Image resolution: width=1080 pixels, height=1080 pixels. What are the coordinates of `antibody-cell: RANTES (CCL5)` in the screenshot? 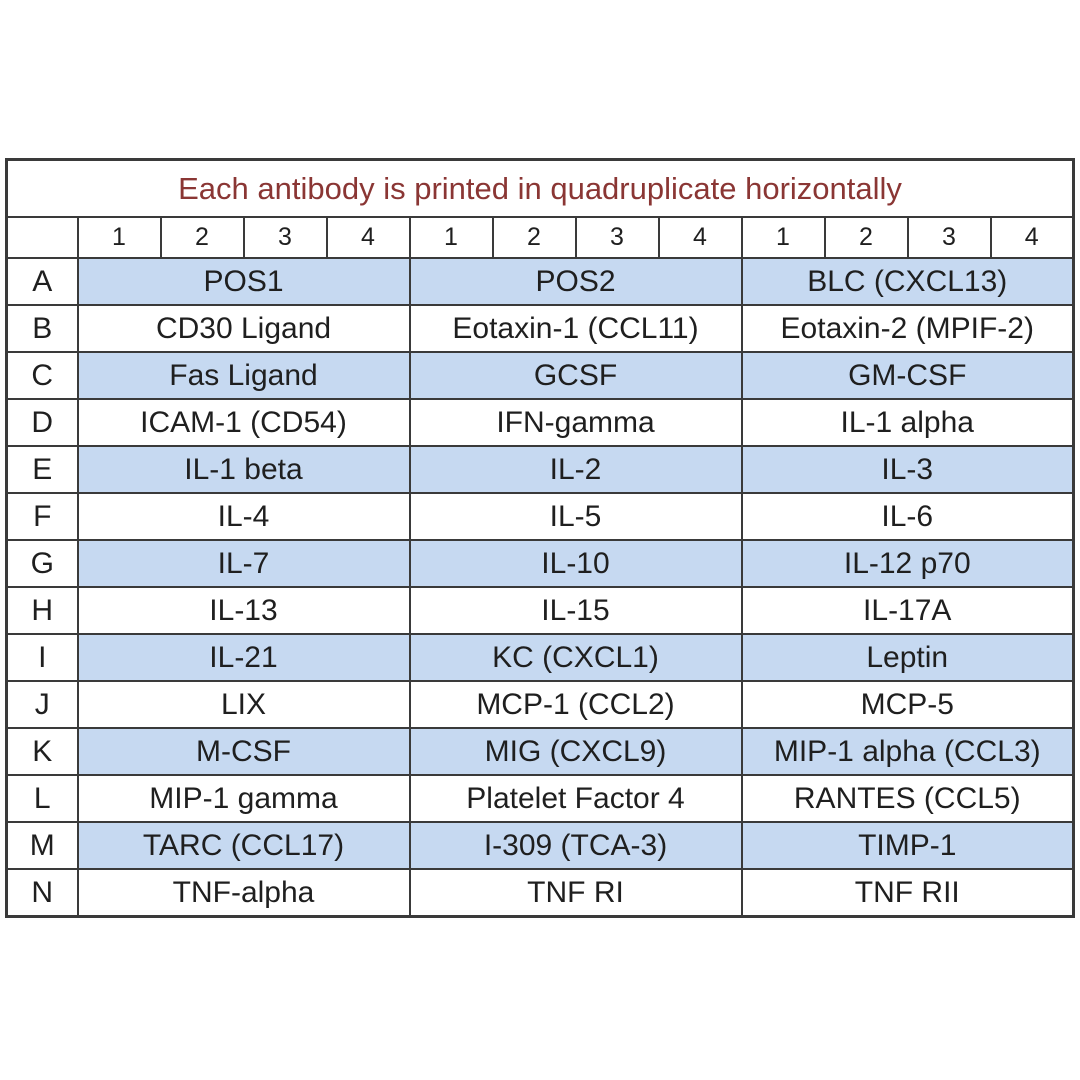 It's located at (907, 798).